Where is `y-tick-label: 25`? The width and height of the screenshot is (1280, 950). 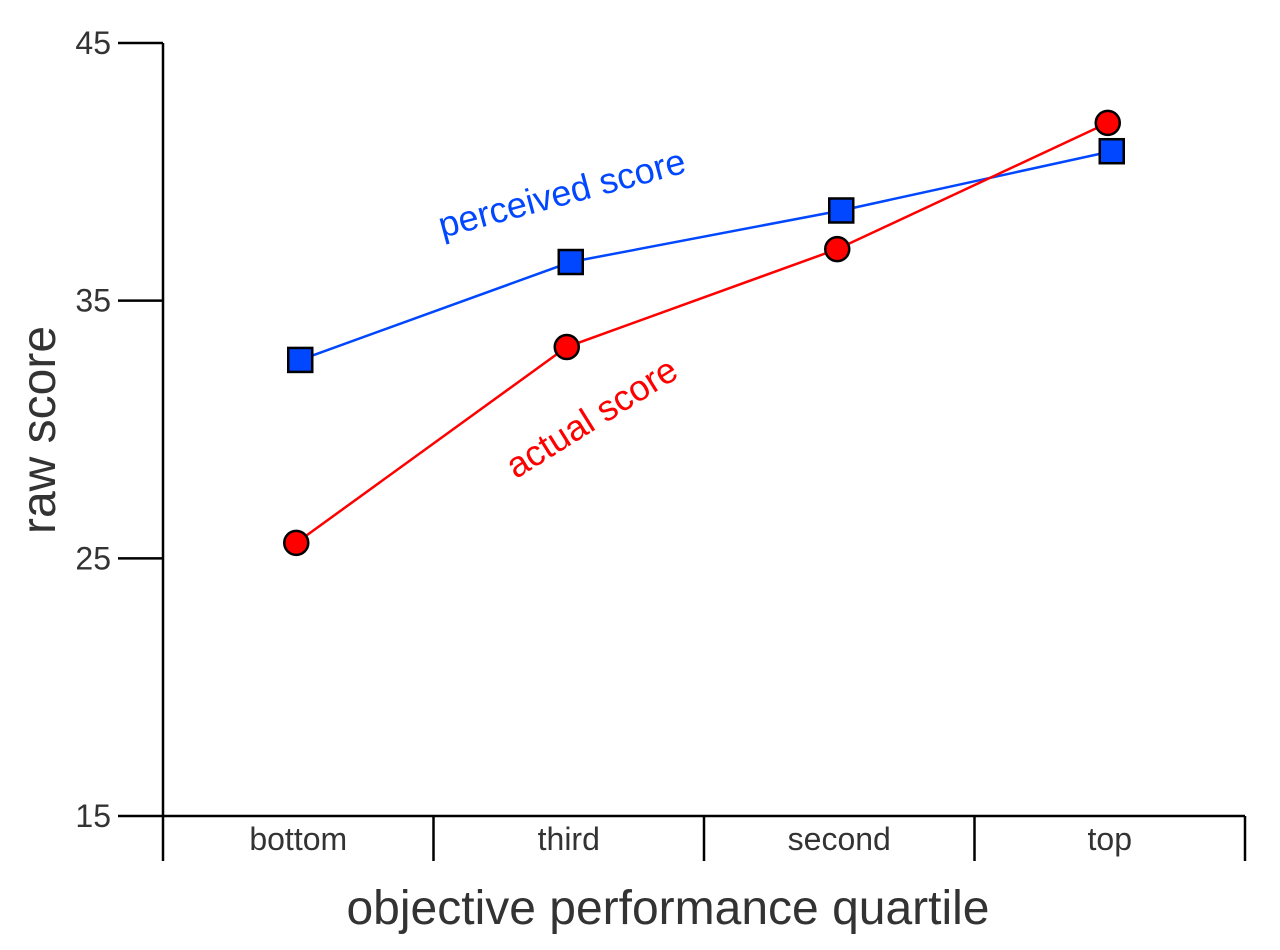
y-tick-label: 25 is located at coordinates (93, 558).